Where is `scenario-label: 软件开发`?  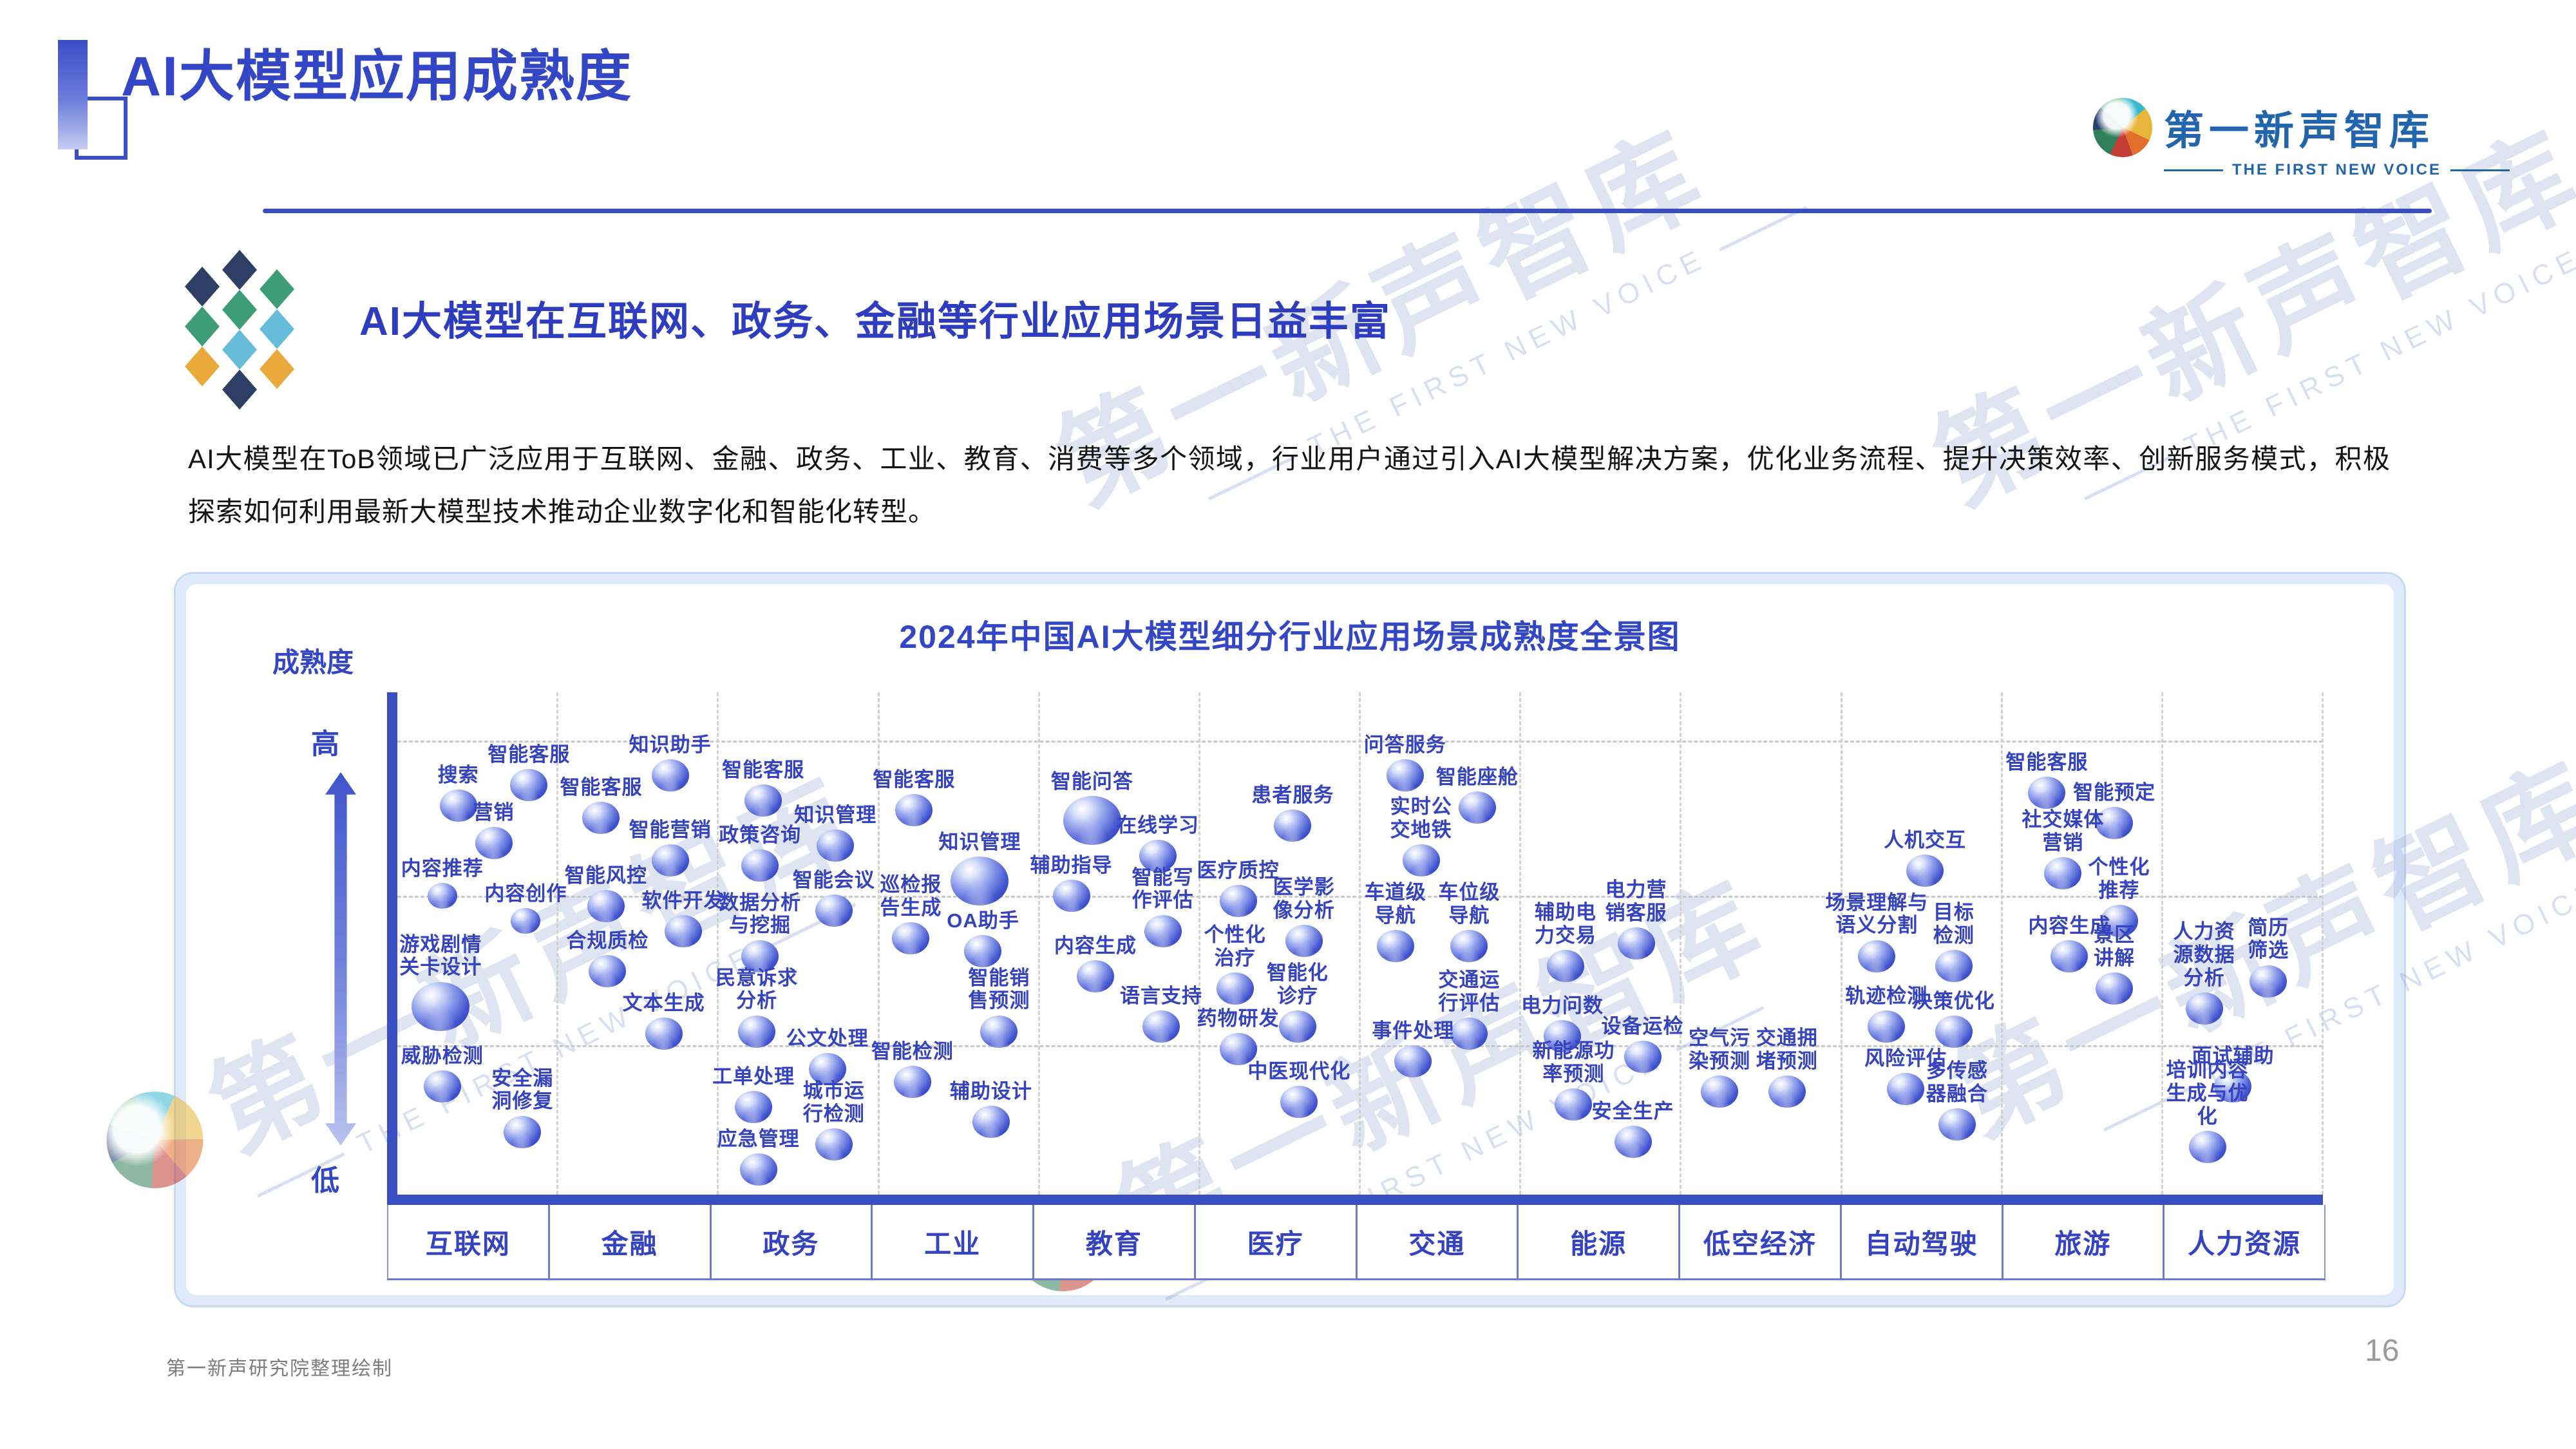
scenario-label: 软件开发 is located at coordinates (683, 901).